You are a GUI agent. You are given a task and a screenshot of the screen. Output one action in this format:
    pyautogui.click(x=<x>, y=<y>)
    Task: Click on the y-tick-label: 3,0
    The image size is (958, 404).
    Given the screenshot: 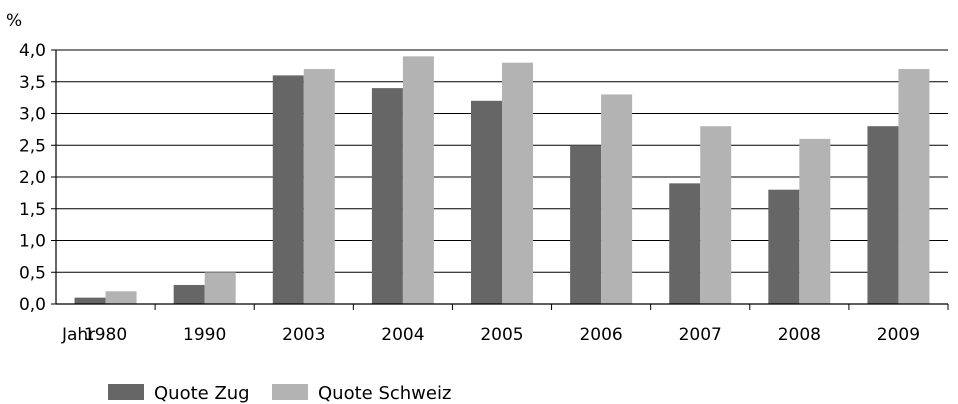 What is the action you would take?
    pyautogui.click(x=32, y=115)
    